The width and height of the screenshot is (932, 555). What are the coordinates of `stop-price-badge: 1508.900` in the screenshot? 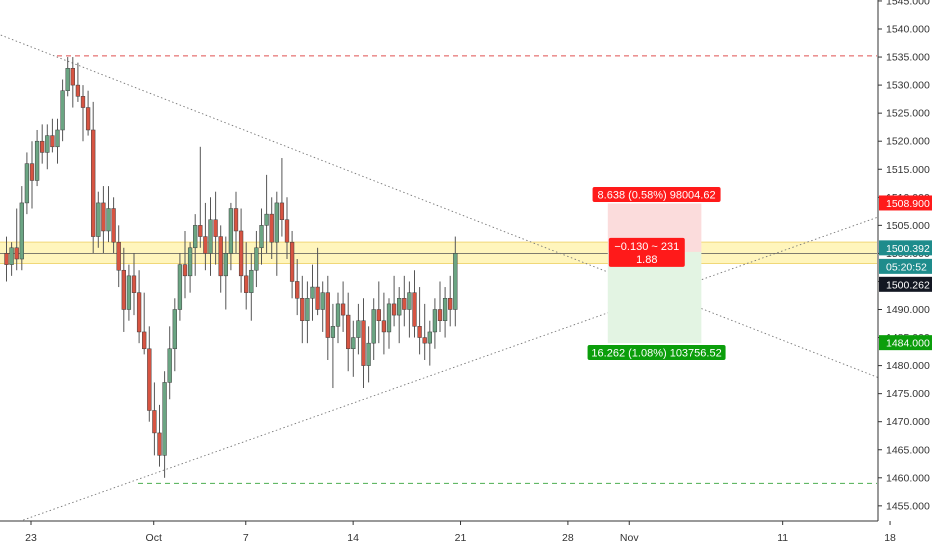 It's located at (905, 203).